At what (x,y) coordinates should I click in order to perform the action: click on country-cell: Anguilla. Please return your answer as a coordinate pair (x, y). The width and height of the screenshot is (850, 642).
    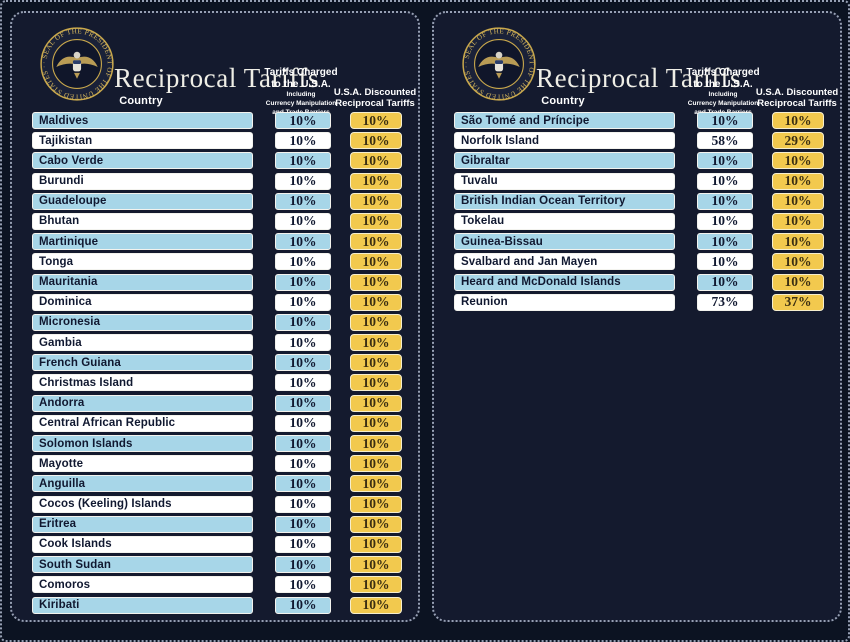
    Looking at the image, I should click on (142, 484).